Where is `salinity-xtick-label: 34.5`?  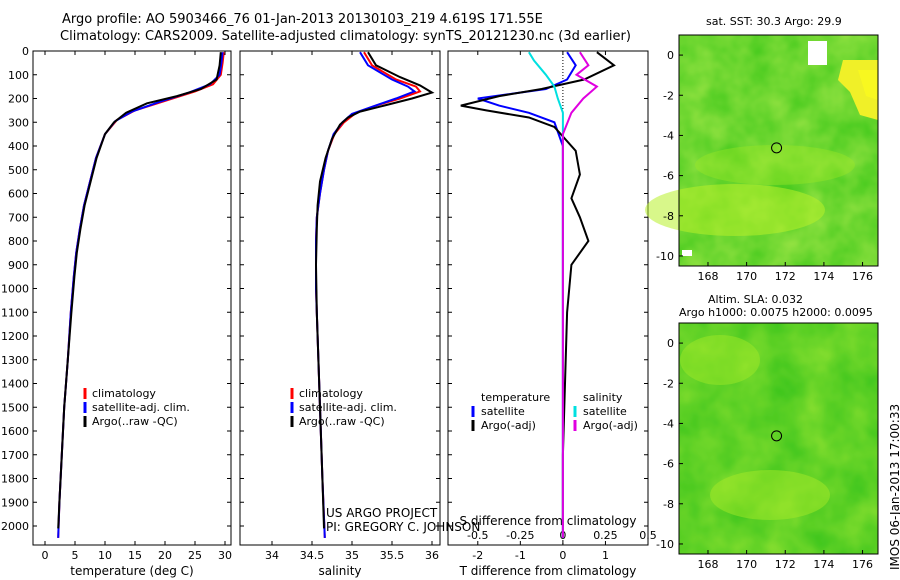 salinity-xtick-label: 34.5 is located at coordinates (312, 555).